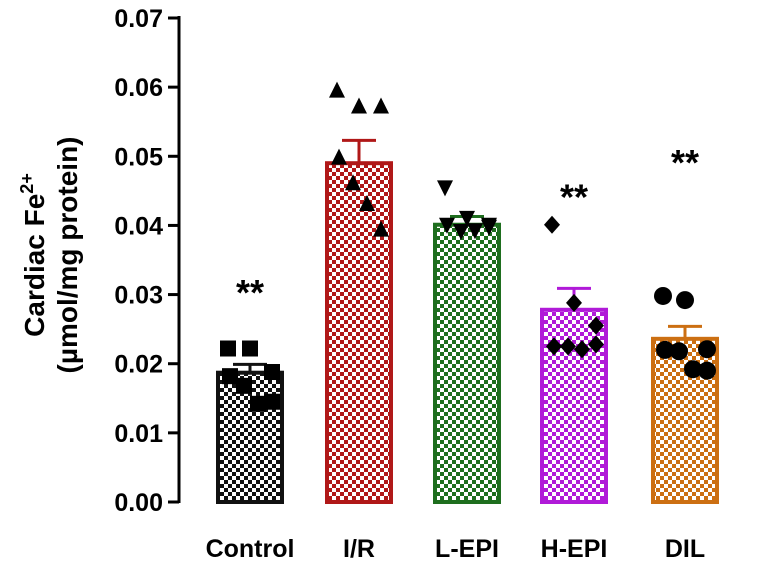 Image resolution: width=768 pixels, height=572 pixels. Describe the element at coordinates (33, 255) in the screenshot. I see `y-axis-title-line1: Cardiac Fe2+` at that location.